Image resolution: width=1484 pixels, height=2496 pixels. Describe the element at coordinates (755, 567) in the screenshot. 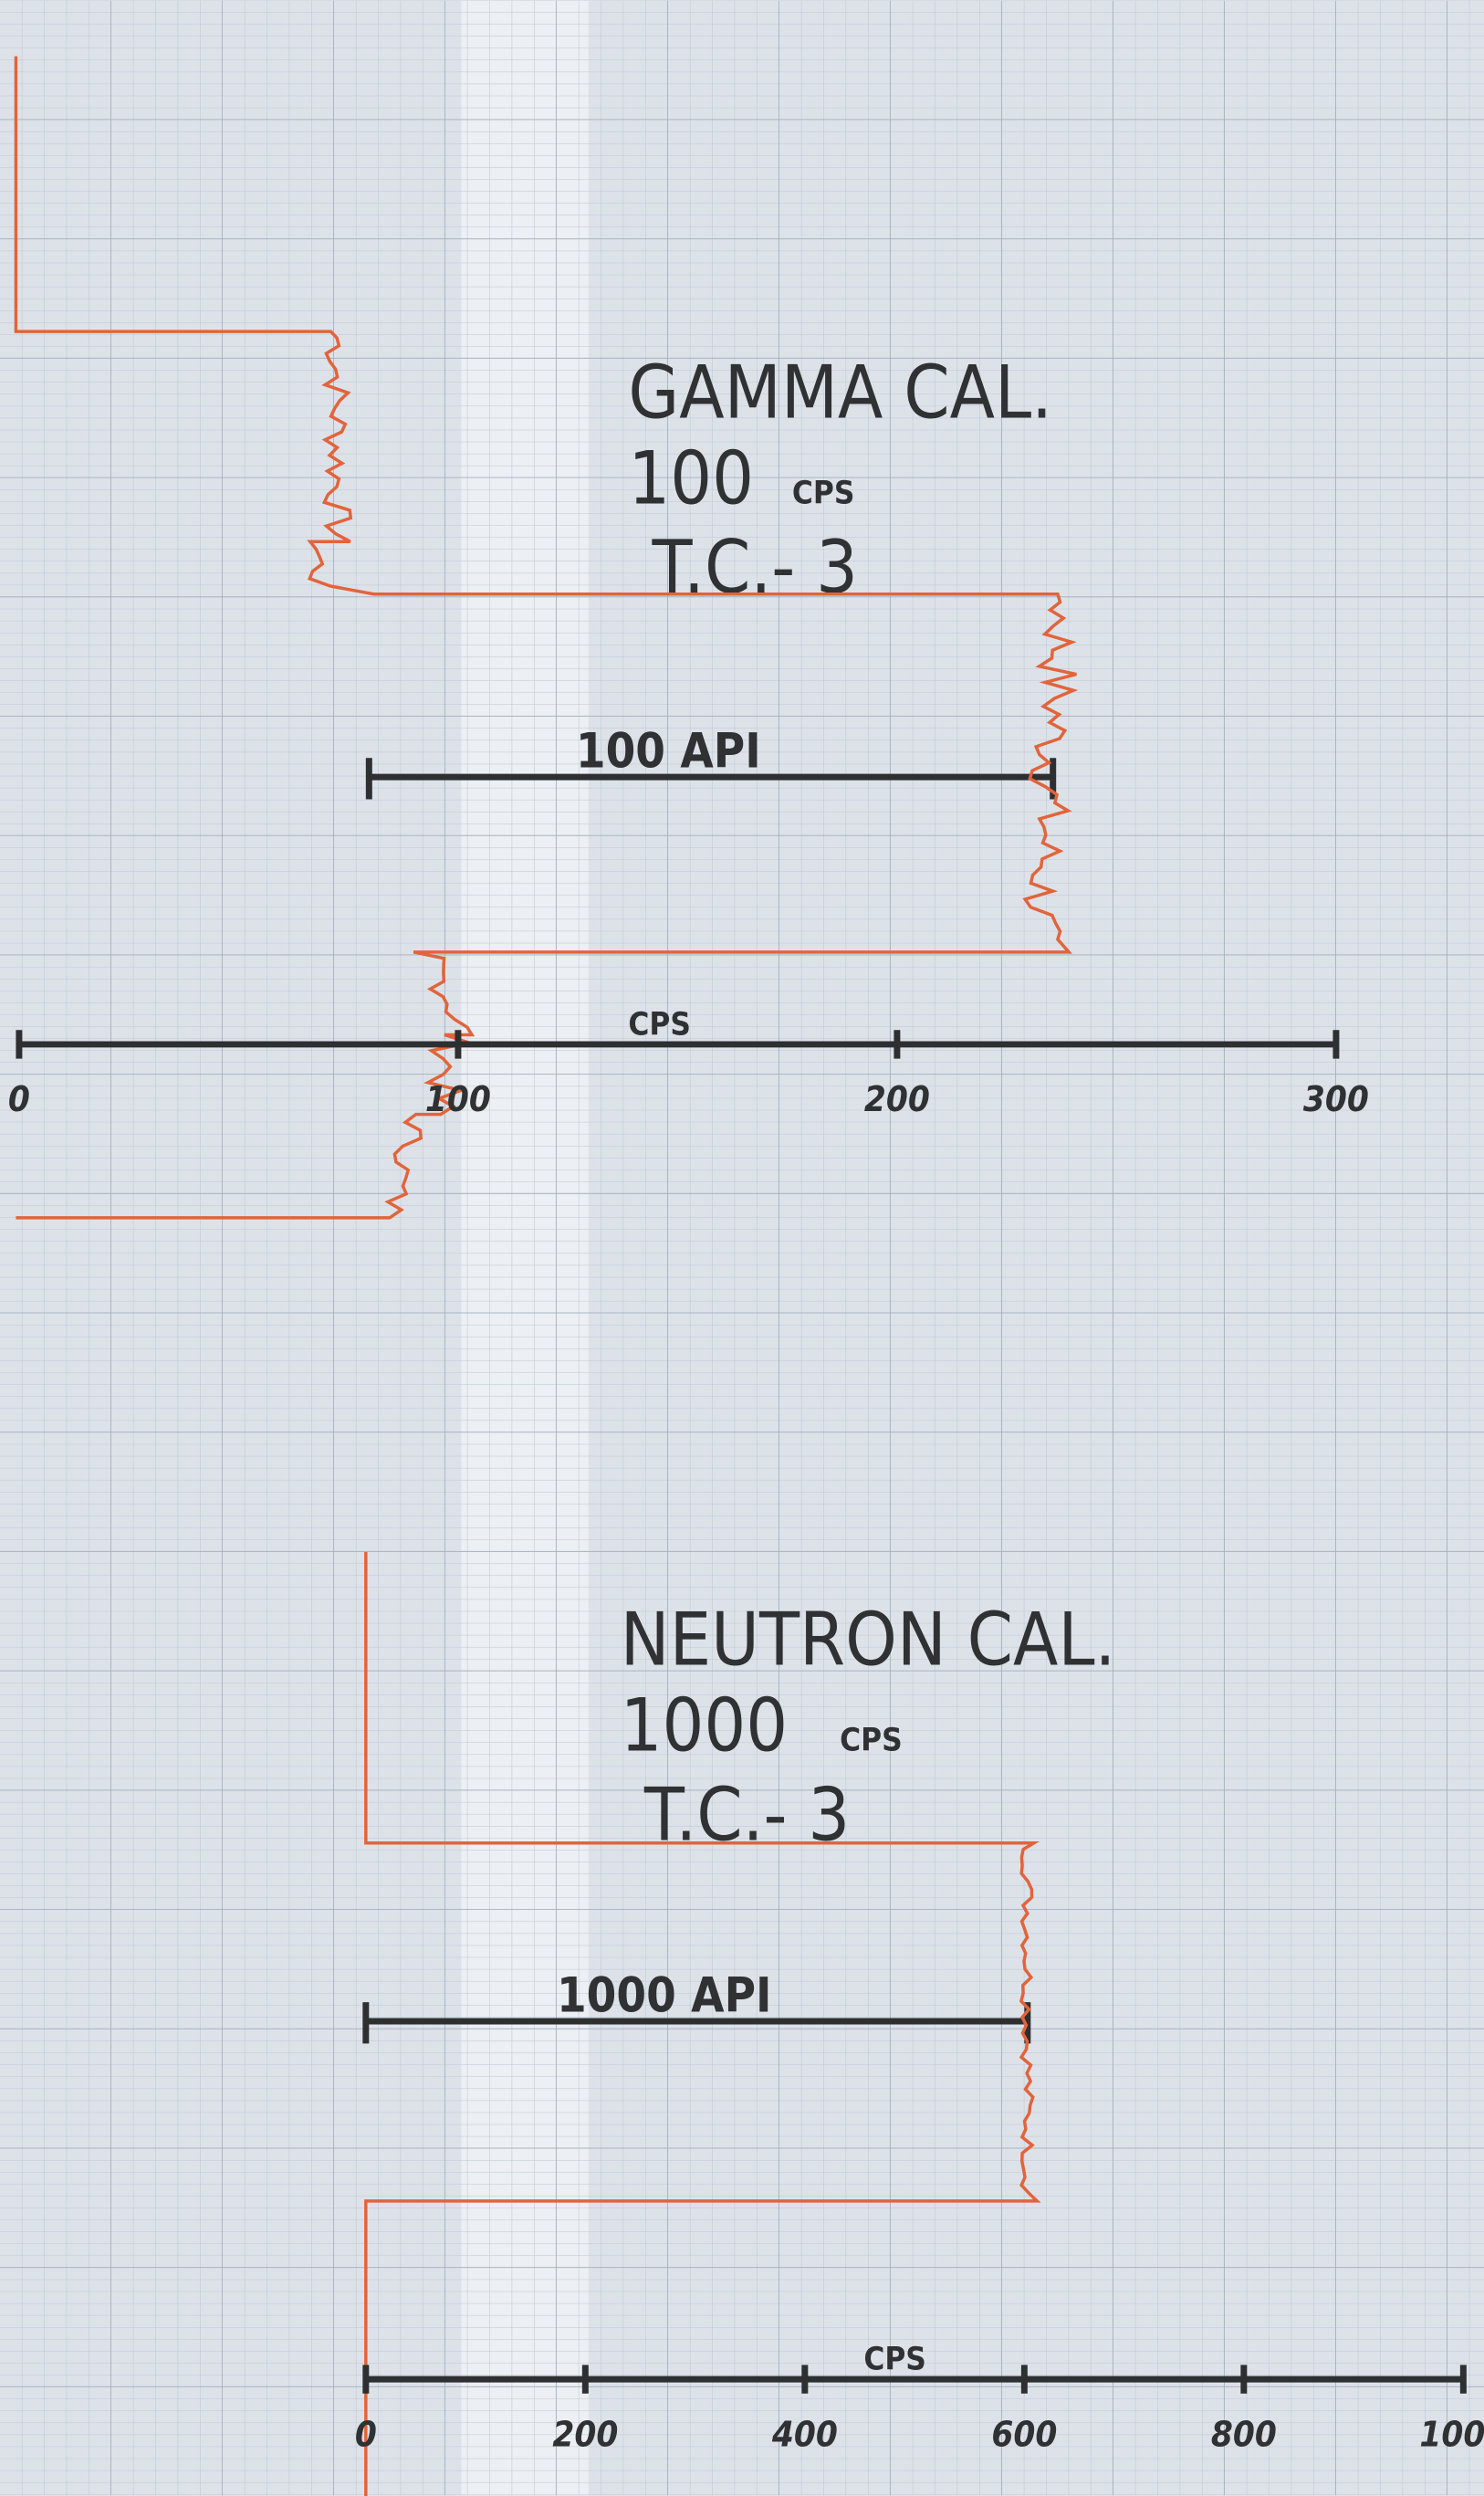

I see `gamma-tc: T.C.- 3` at that location.